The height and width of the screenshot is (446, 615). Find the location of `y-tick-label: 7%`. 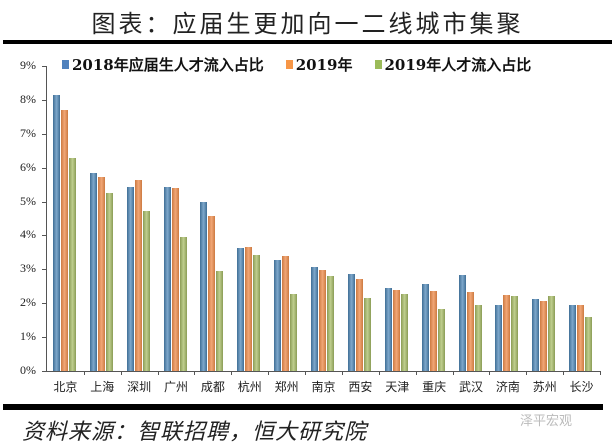

y-tick-label: 7% is located at coordinates (28, 132).